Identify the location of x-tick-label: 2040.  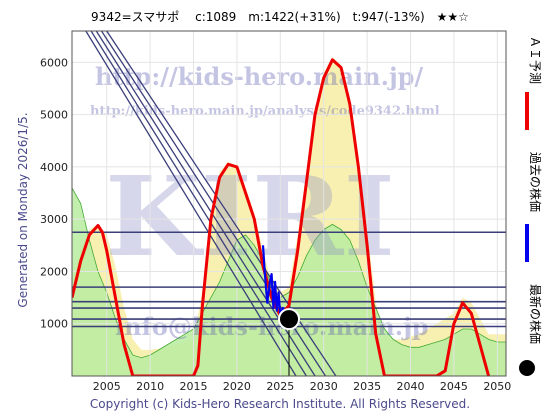
(411, 386).